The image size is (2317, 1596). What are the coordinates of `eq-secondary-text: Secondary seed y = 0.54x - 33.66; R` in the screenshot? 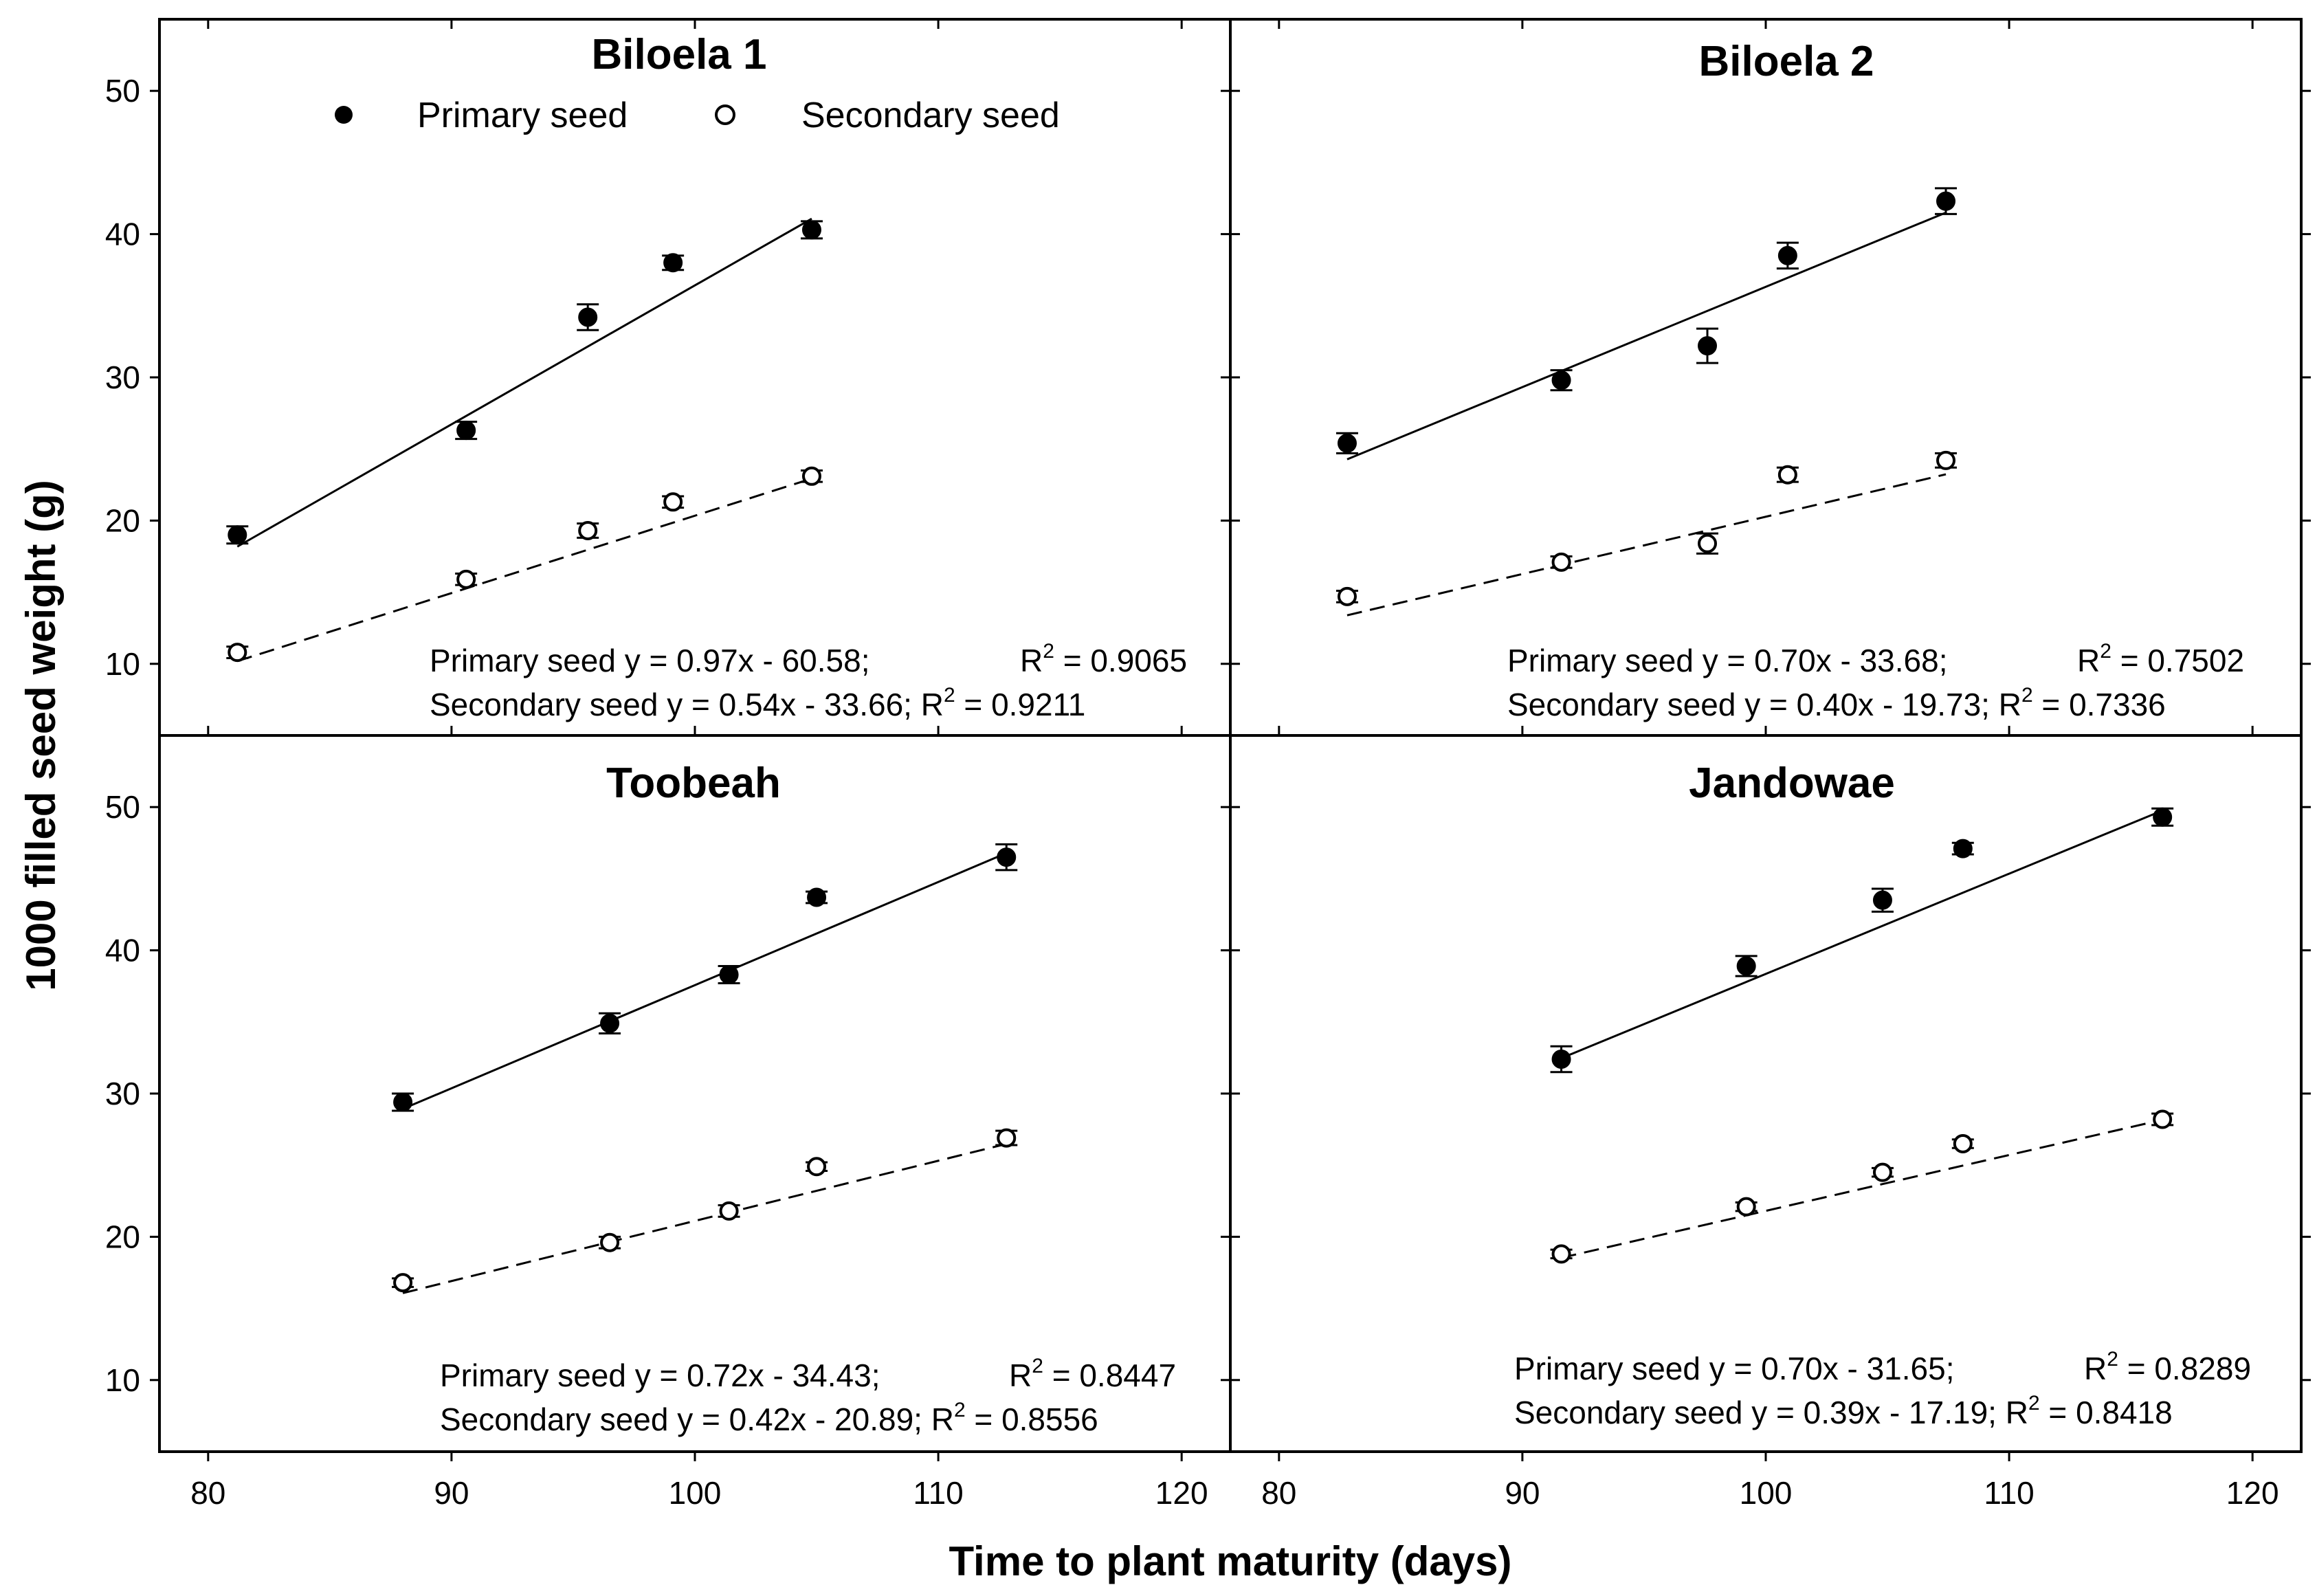 It's located at (687, 704).